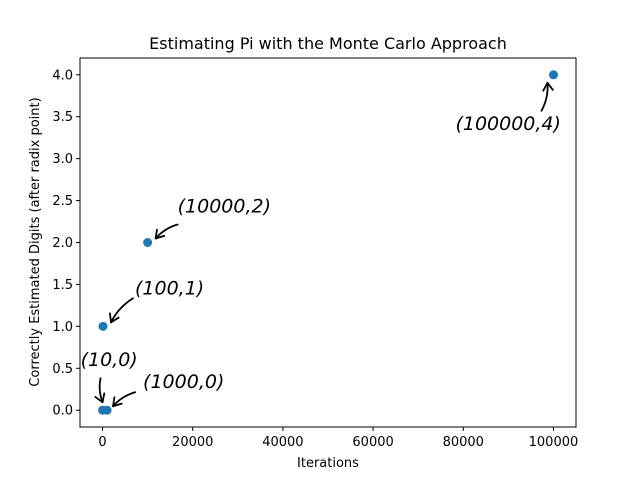 The height and width of the screenshot is (480, 640). What do you see at coordinates (62, 411) in the screenshot?
I see `y-tick-label: 0.0` at bounding box center [62, 411].